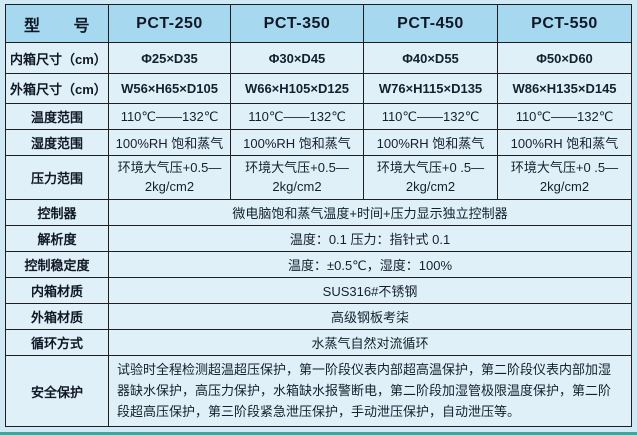  Describe the element at coordinates (169, 23) in the screenshot. I see `header-model-pct250: PCT-250` at that location.